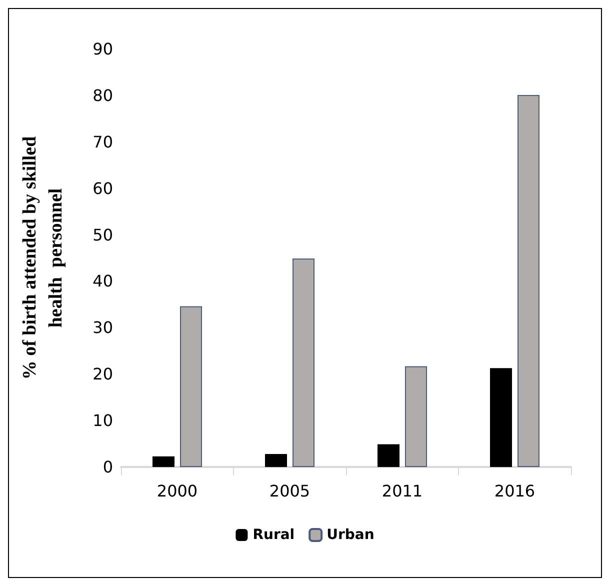 This screenshot has width=610, height=586. Describe the element at coordinates (102, 142) in the screenshot. I see `y-tick-label: 70` at that location.